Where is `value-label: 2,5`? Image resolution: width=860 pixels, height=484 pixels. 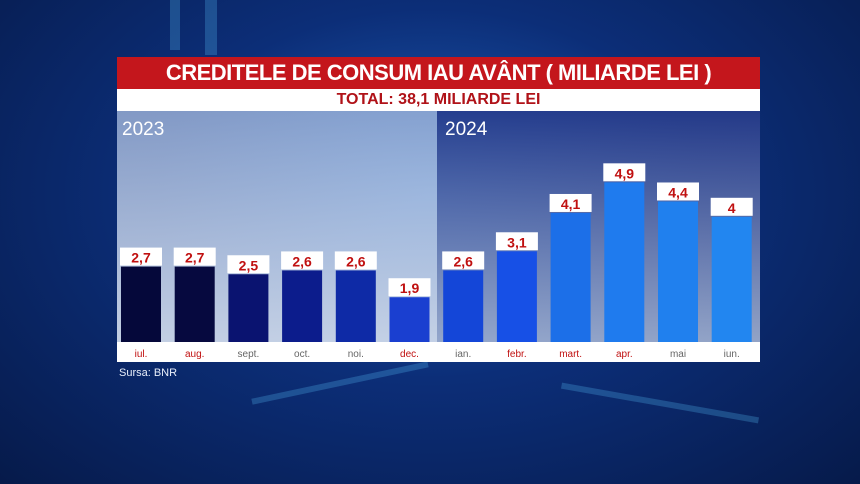 value-label: 2,5 is located at coordinates (249, 265).